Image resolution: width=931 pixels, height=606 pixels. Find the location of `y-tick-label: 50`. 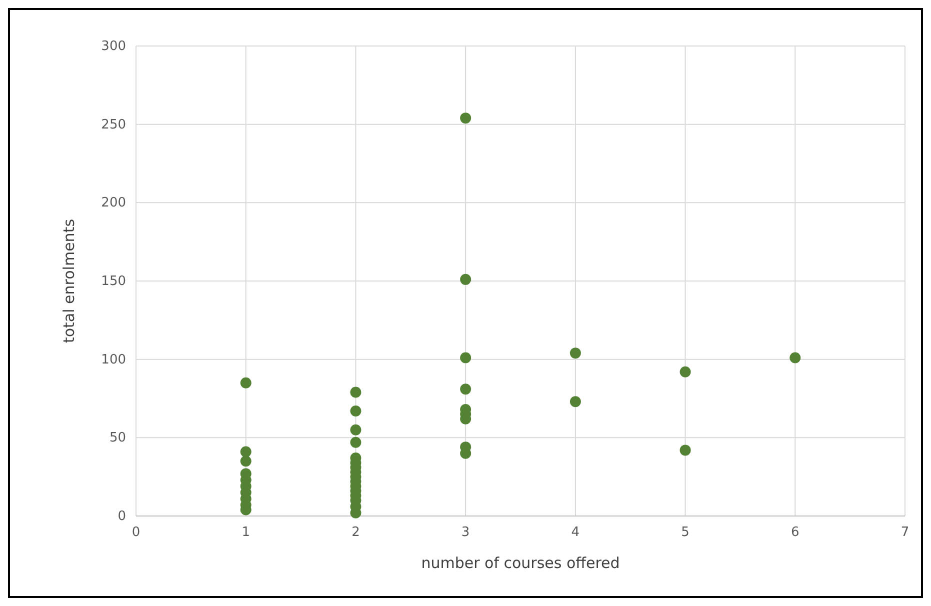

y-tick-label: 50 is located at coordinates (117, 438).